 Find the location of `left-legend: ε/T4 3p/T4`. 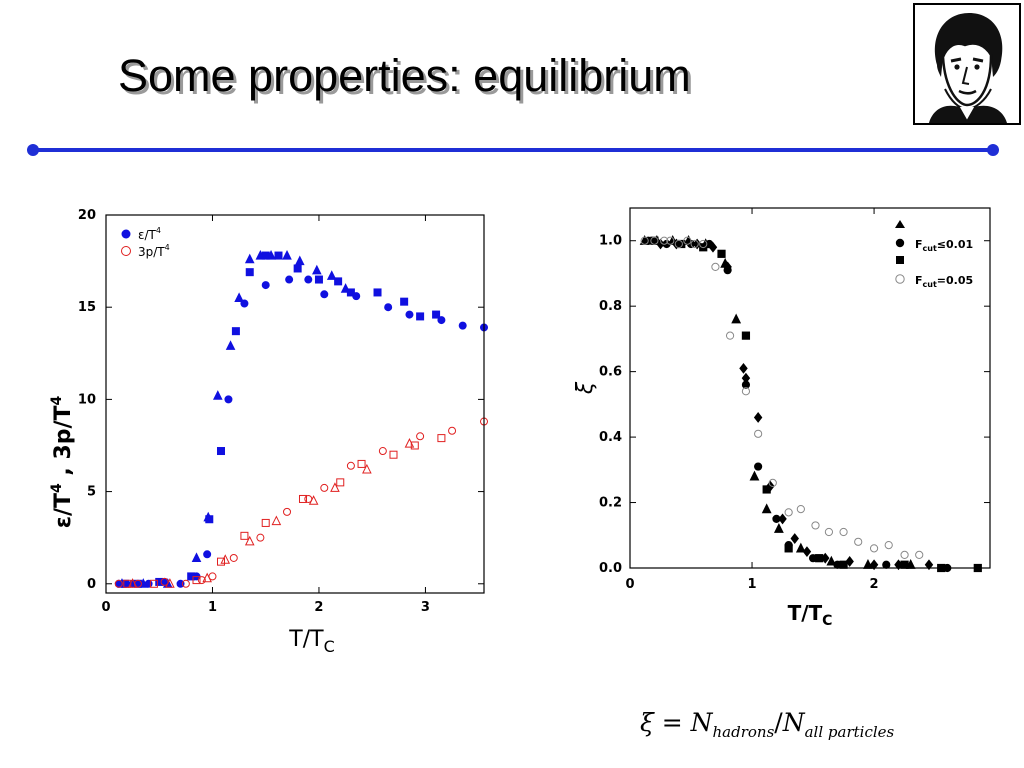

left-legend: ε/T4 3p/T4 is located at coordinates (145, 242).